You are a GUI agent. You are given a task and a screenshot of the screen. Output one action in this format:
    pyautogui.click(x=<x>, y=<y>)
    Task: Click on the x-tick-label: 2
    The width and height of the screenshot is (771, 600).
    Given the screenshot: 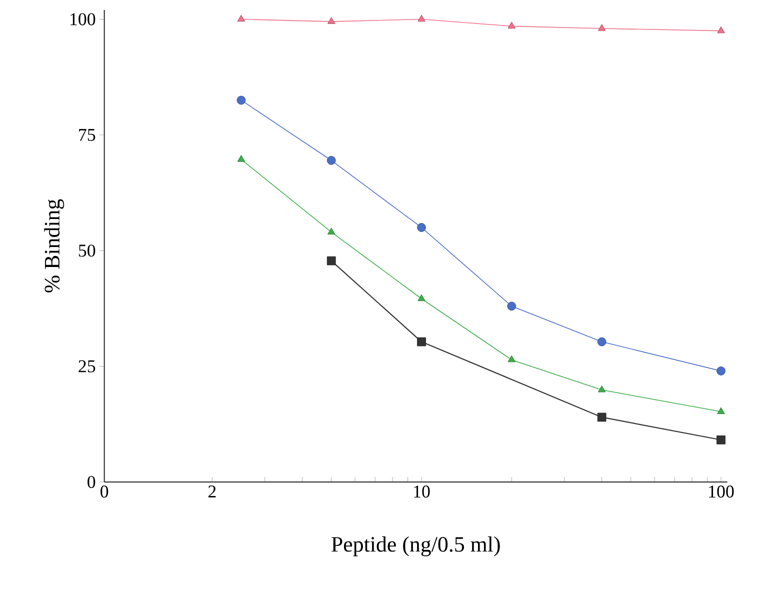 What is the action you would take?
    pyautogui.click(x=212, y=492)
    